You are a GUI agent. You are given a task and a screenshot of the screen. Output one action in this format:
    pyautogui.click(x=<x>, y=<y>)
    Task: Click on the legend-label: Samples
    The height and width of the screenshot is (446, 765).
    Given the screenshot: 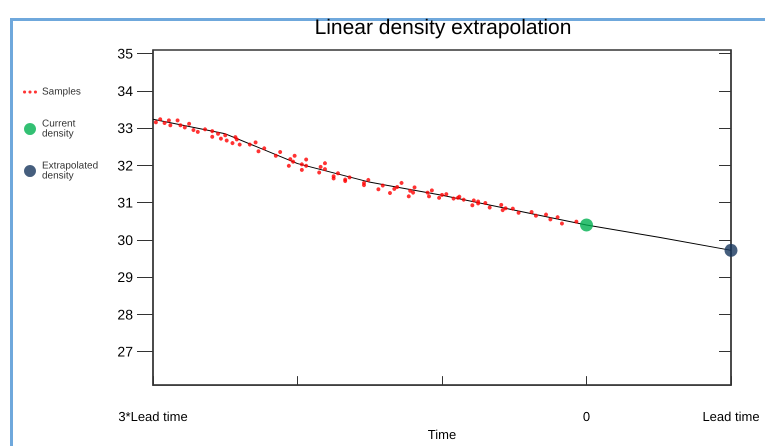 What is the action you would take?
    pyautogui.click(x=61, y=92)
    